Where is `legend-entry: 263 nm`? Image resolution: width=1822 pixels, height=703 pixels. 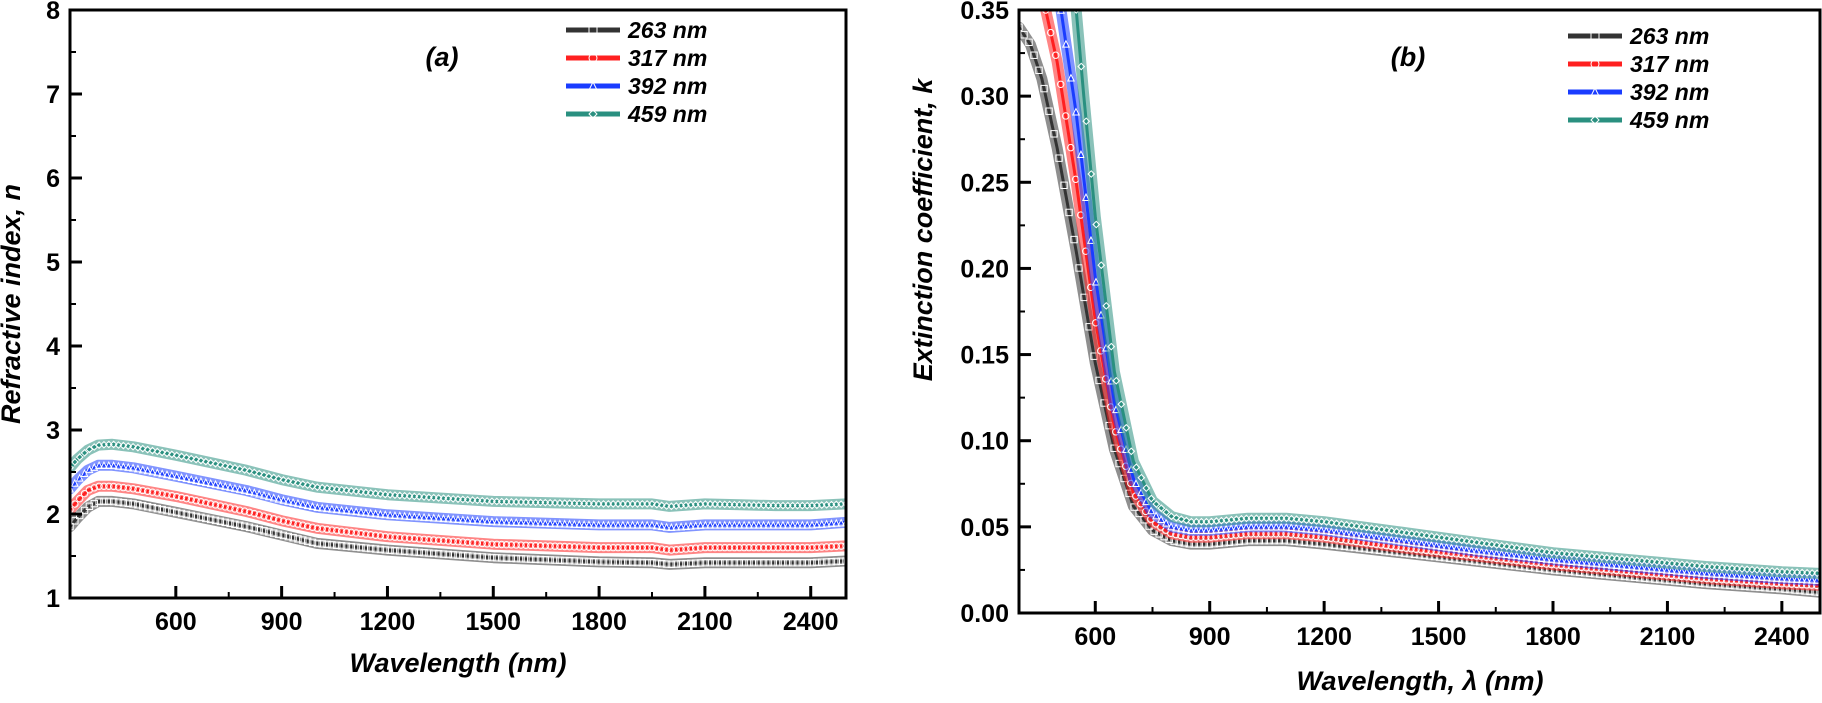
legend-entry: 263 nm is located at coordinates (1638, 36).